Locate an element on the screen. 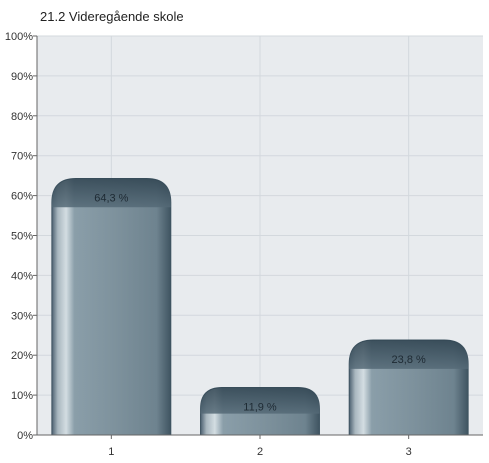 This screenshot has width=489, height=463. x-tick-label: 3 is located at coordinates (409, 452).